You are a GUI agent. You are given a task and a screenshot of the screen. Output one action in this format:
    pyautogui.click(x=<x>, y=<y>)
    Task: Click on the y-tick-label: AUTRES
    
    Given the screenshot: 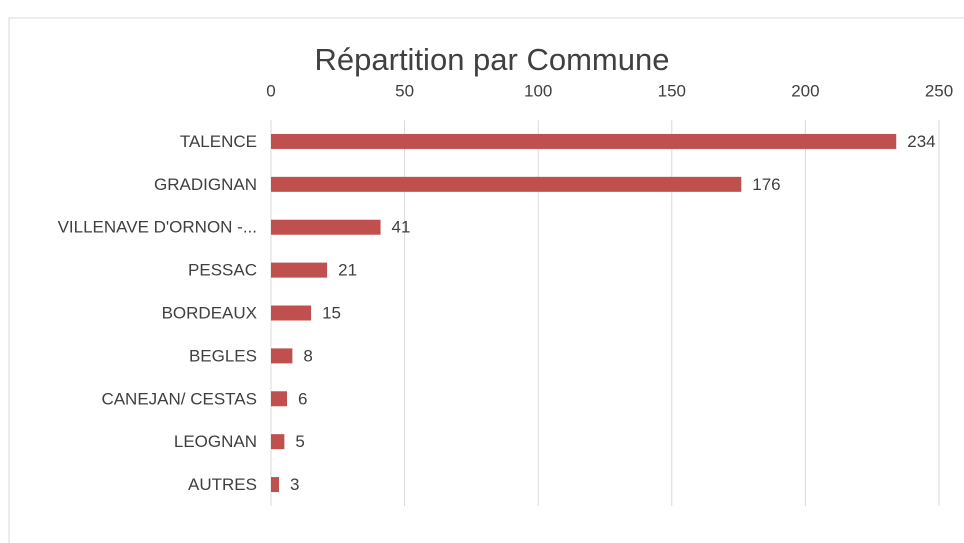 What is the action you would take?
    pyautogui.click(x=222, y=484)
    